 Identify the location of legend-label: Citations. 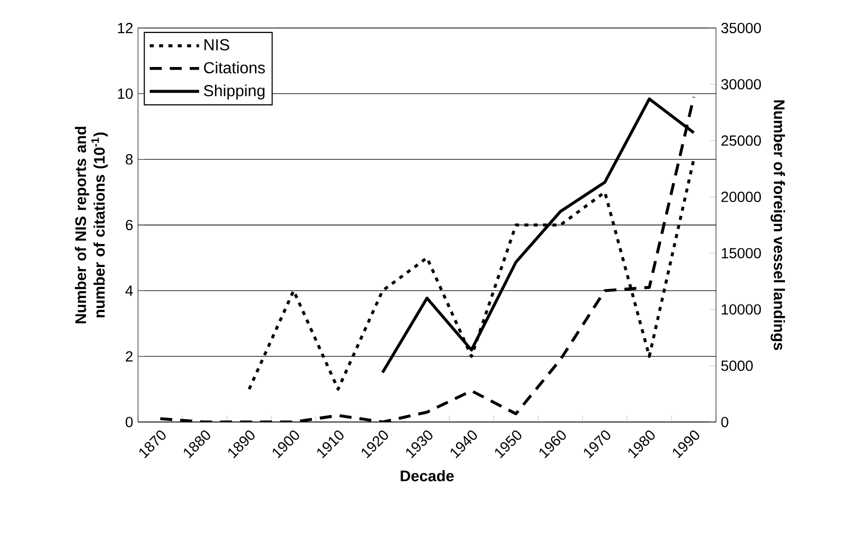
(234, 68).